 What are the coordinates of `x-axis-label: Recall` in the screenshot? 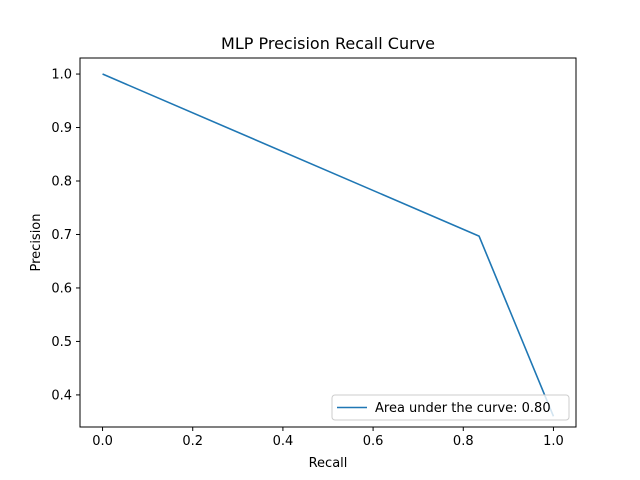 It's located at (328, 463).